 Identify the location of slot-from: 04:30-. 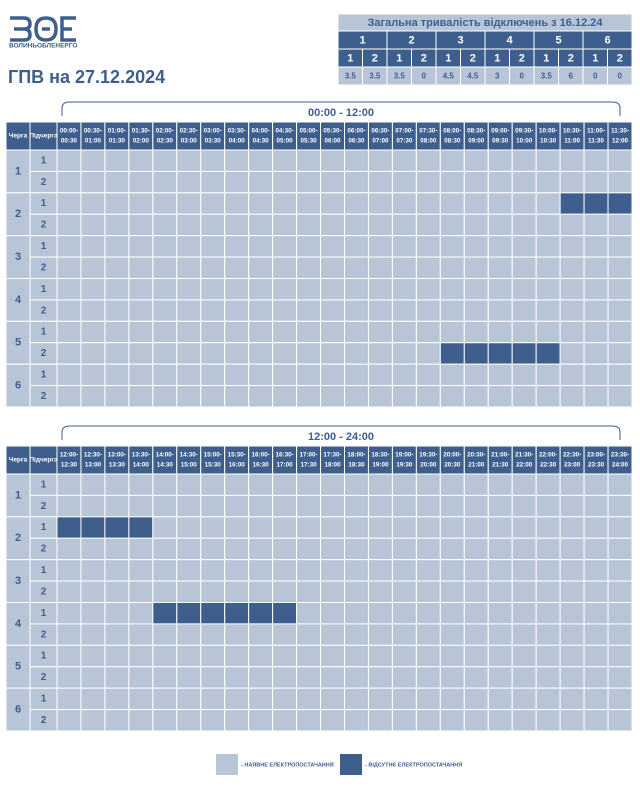
(285, 131).